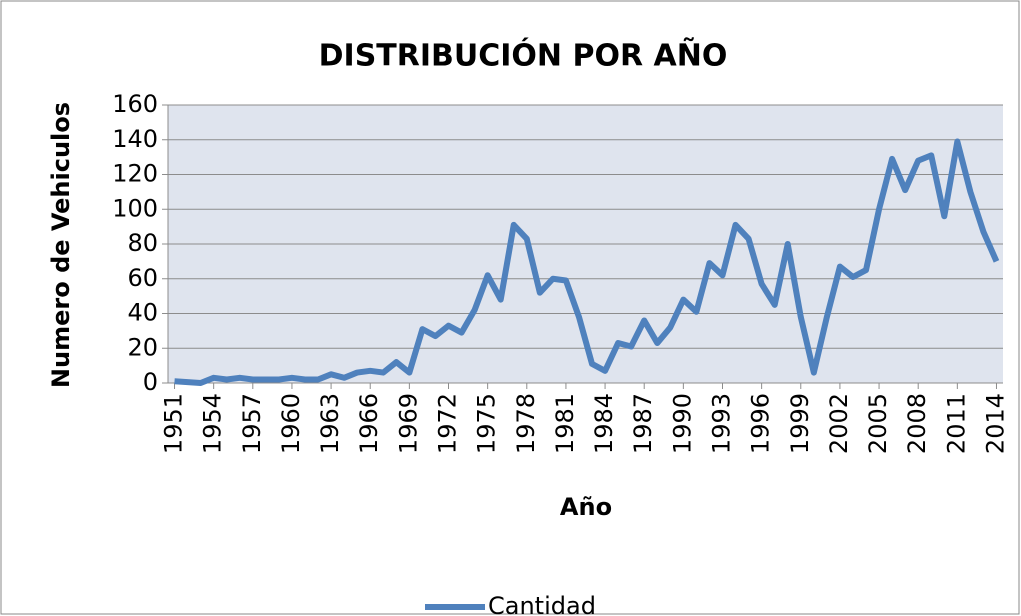  I want to click on x-tick-label: 1960, so click(291, 423).